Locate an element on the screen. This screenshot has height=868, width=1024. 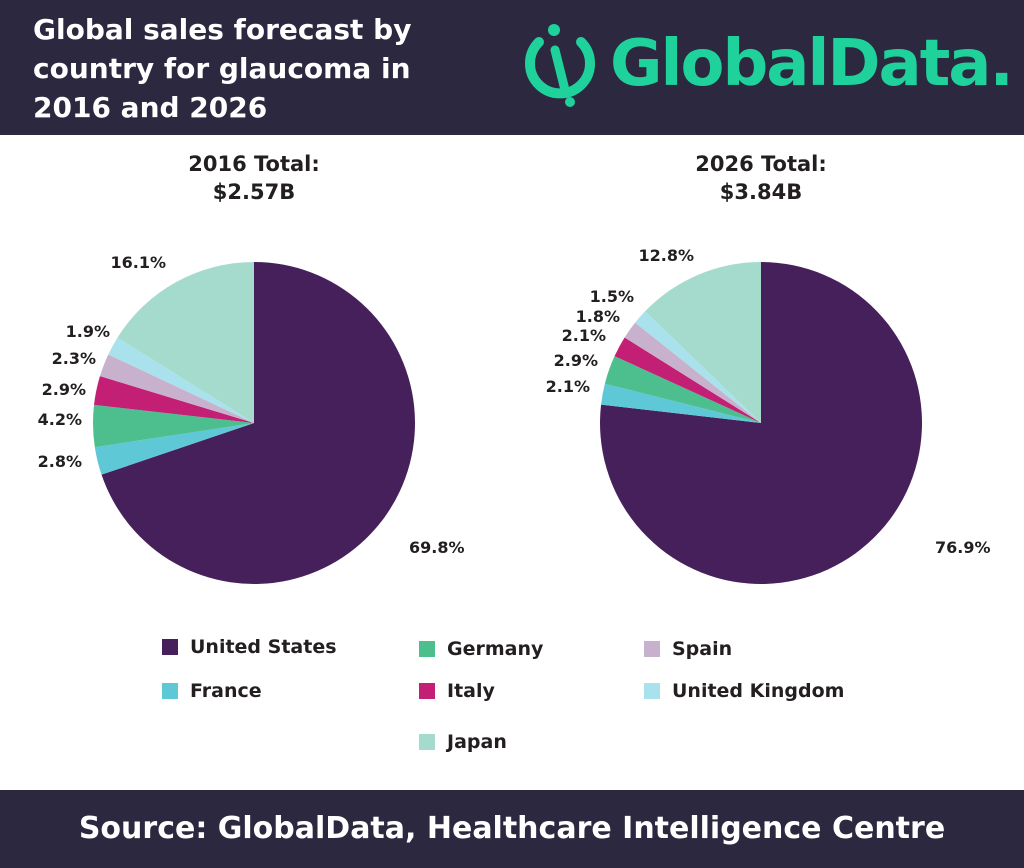
pie-2016-label-japan: 16.1% is located at coordinates (138, 262).